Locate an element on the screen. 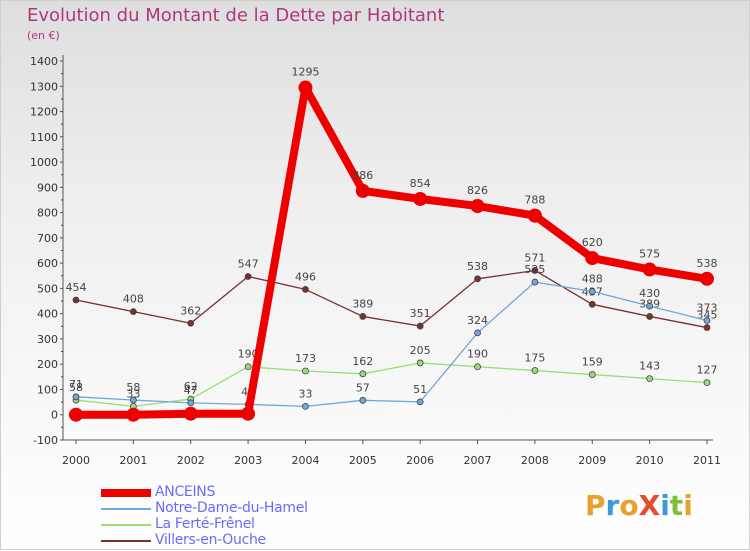 Image resolution: width=750 pixels, height=551 pixels. logo-letter: X is located at coordinates (649, 505).